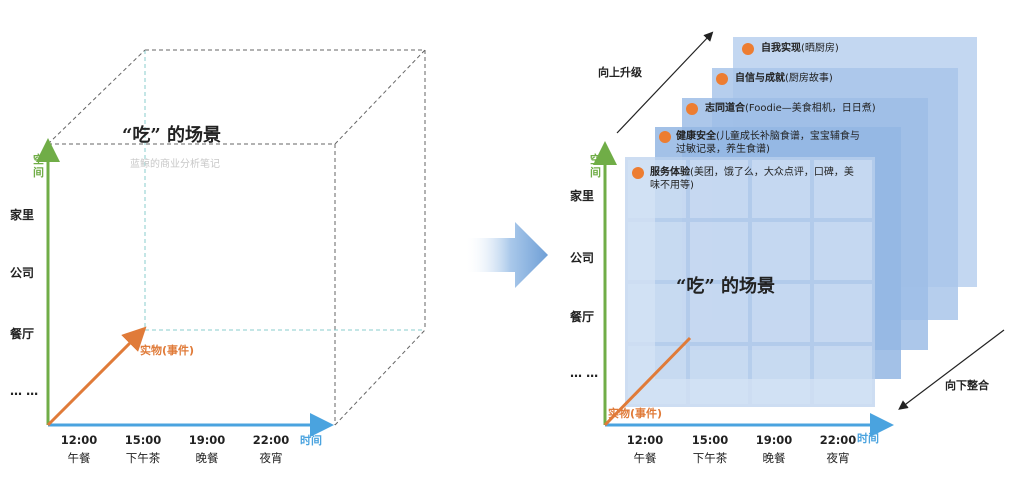 The image size is (1024, 484). Describe the element at coordinates (809, 78) in the screenshot. I see `layer-detail: (厨房故事)` at that location.